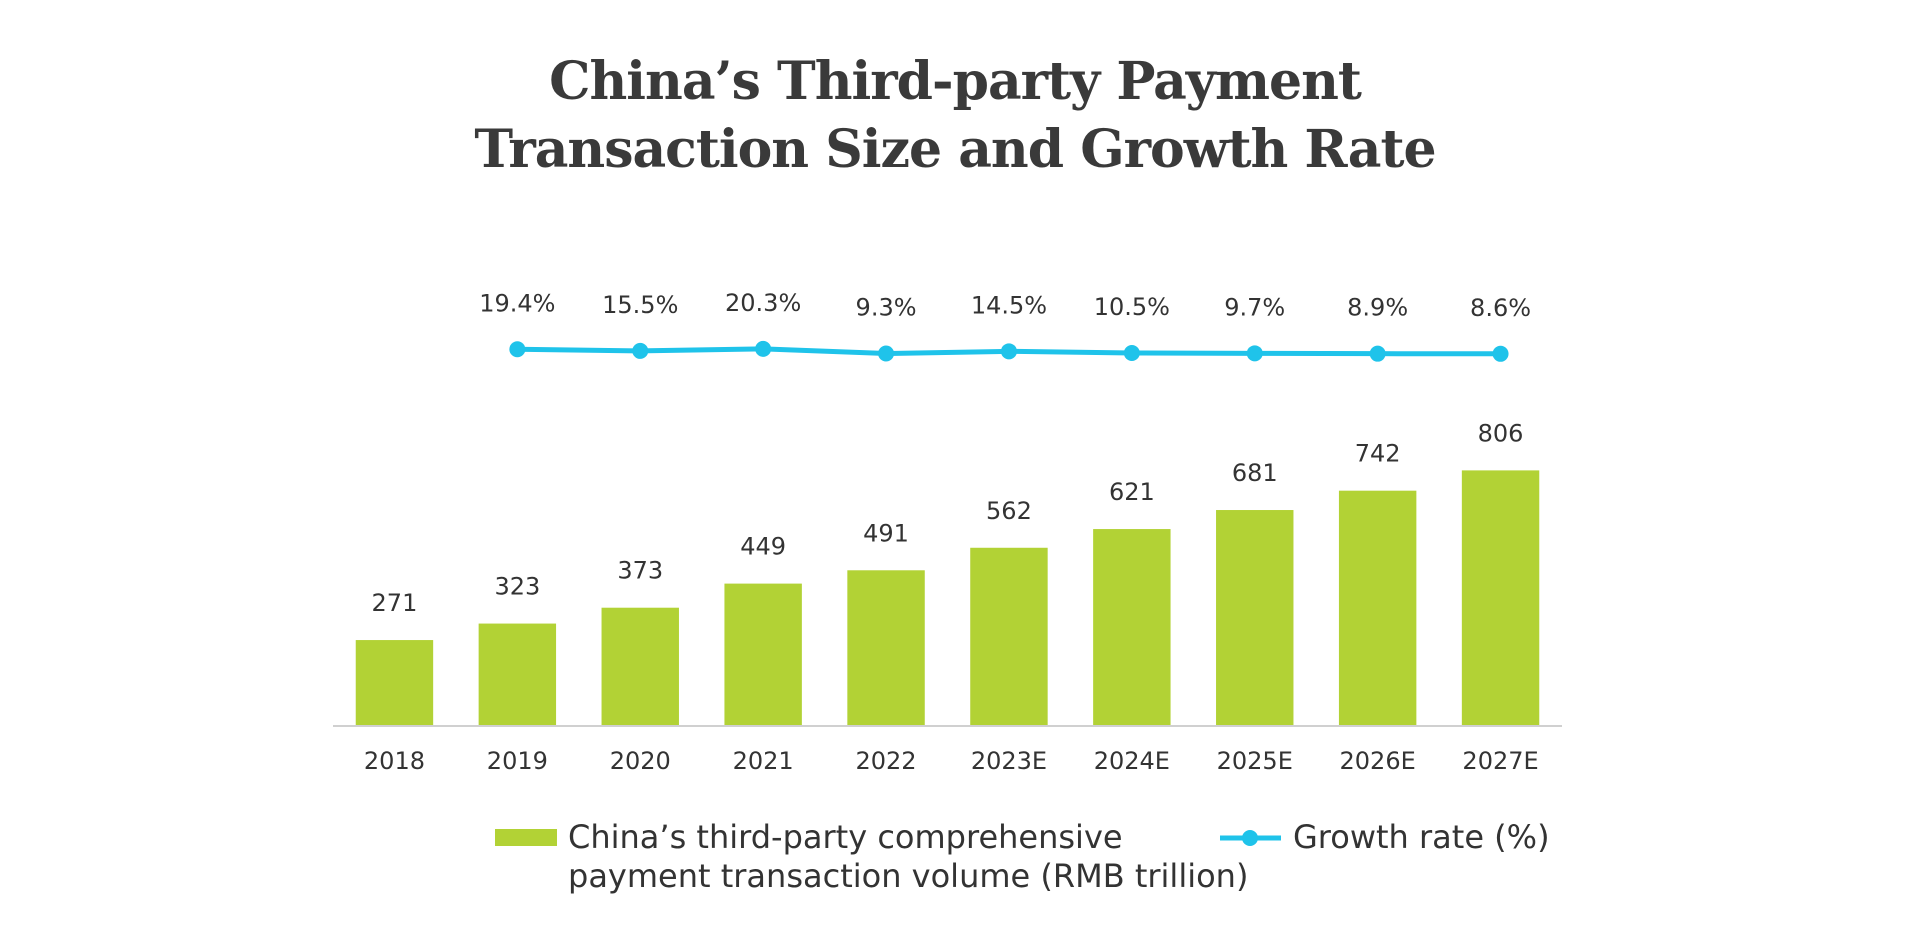 The width and height of the screenshot is (1920, 950). What do you see at coordinates (763, 761) in the screenshot?
I see `x-tick-label: 2021` at bounding box center [763, 761].